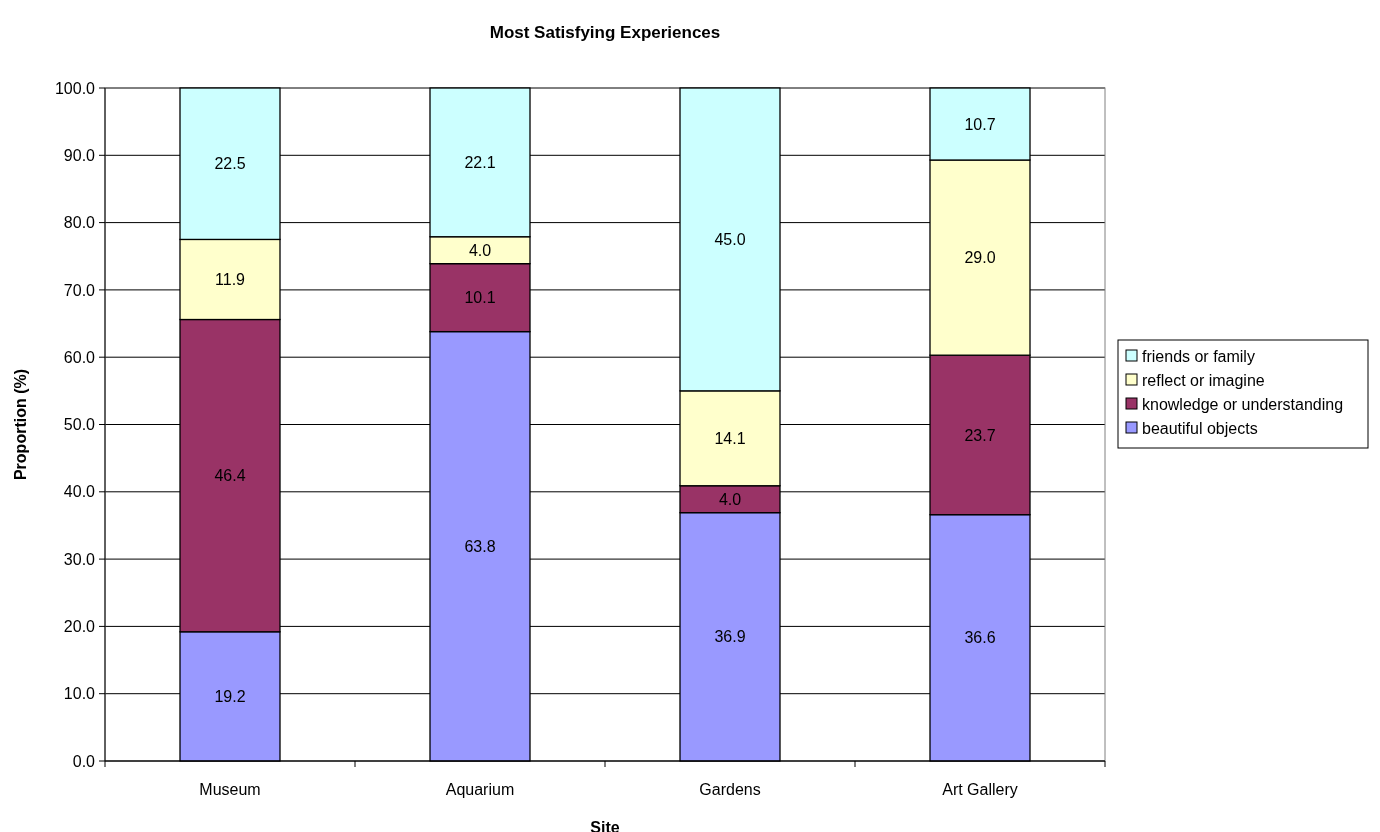  I want to click on data-label: 36.9, so click(730, 637).